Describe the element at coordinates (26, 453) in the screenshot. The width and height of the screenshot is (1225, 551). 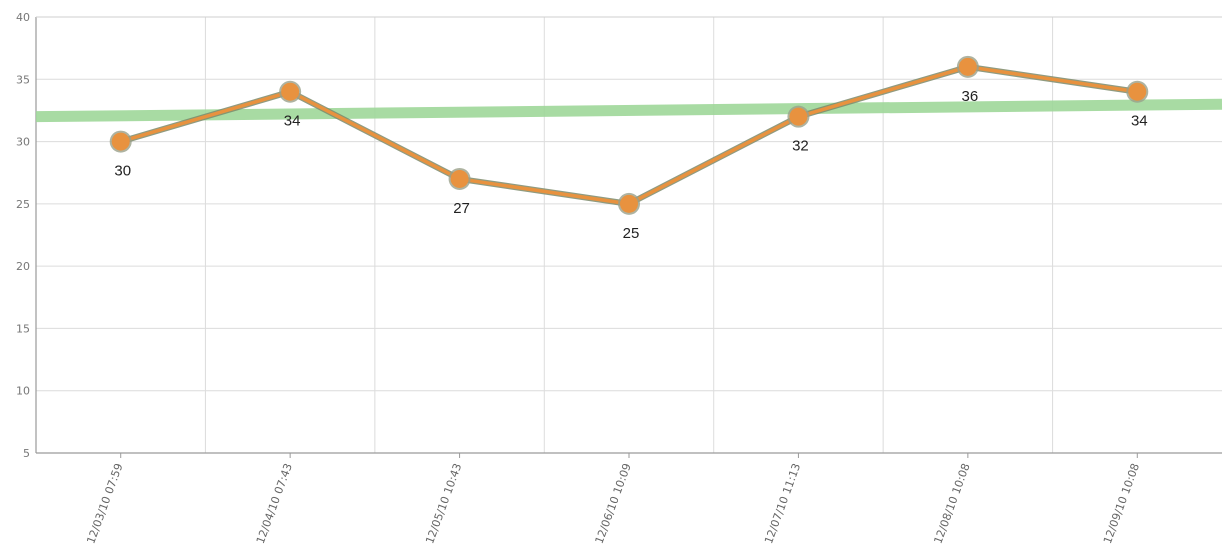
I see `y-tick-label: 5` at that location.